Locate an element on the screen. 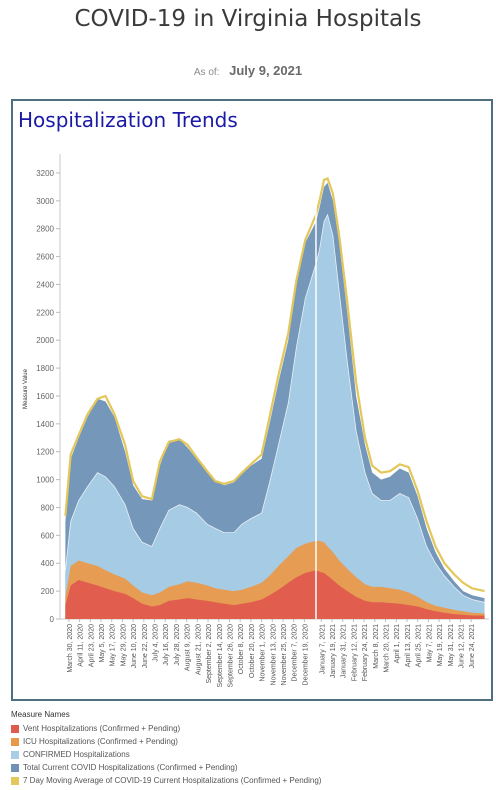 The image size is (496, 790). x-tick-label: November 25, 2020 is located at coordinates (284, 655).